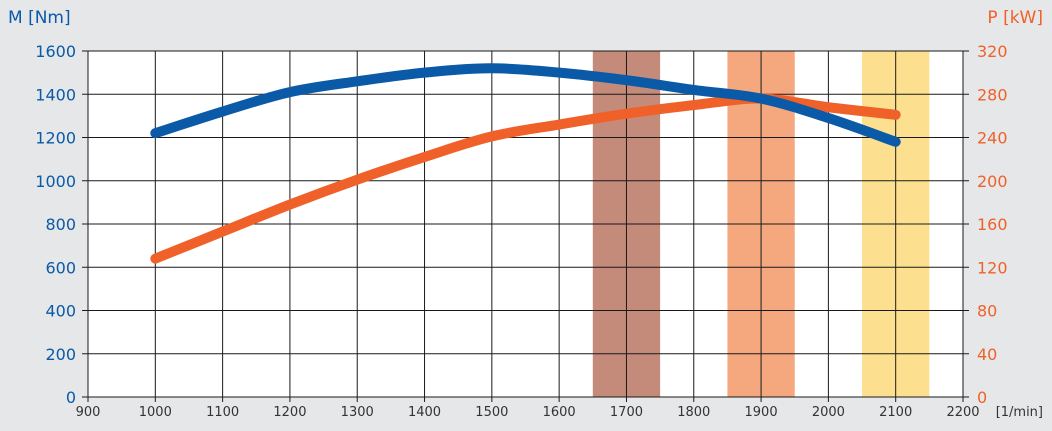 The image size is (1052, 431). Describe the element at coordinates (60, 354) in the screenshot. I see `y-left-tick-label: 200` at that location.